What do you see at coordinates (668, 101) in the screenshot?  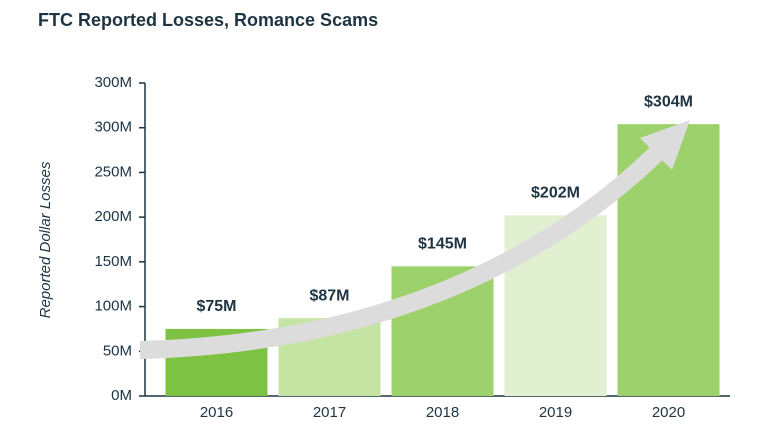 I see `value-label: $304M` at bounding box center [668, 101].